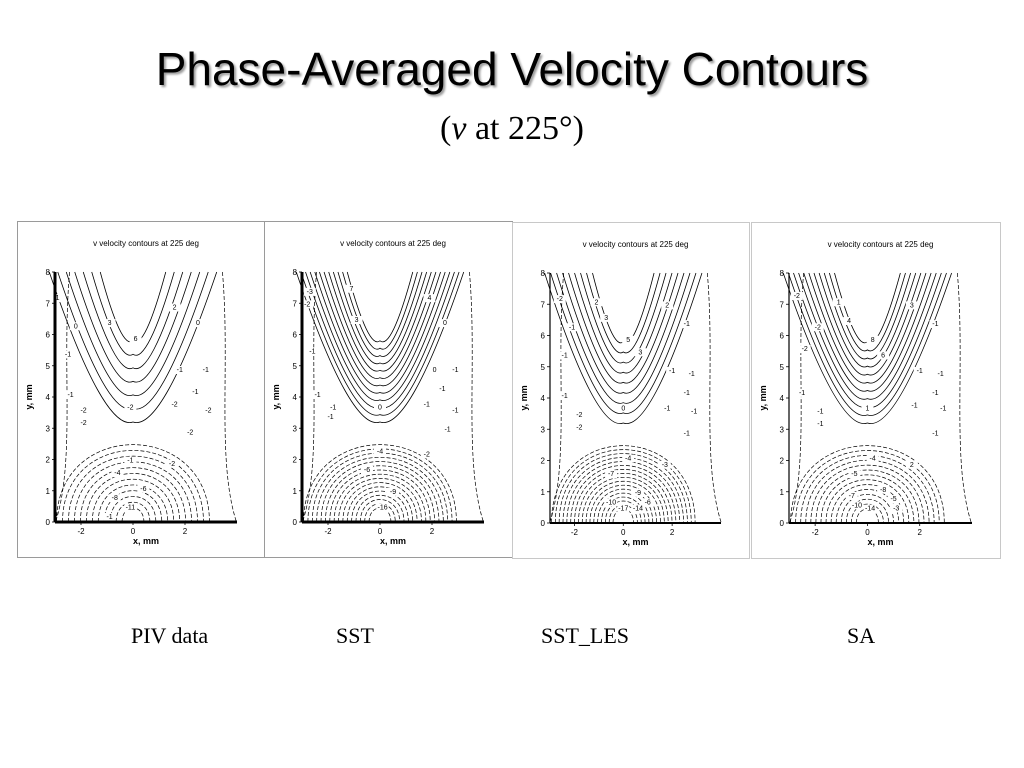  Describe the element at coordinates (640, 352) in the screenshot. I see `contour-label: 3` at that location.